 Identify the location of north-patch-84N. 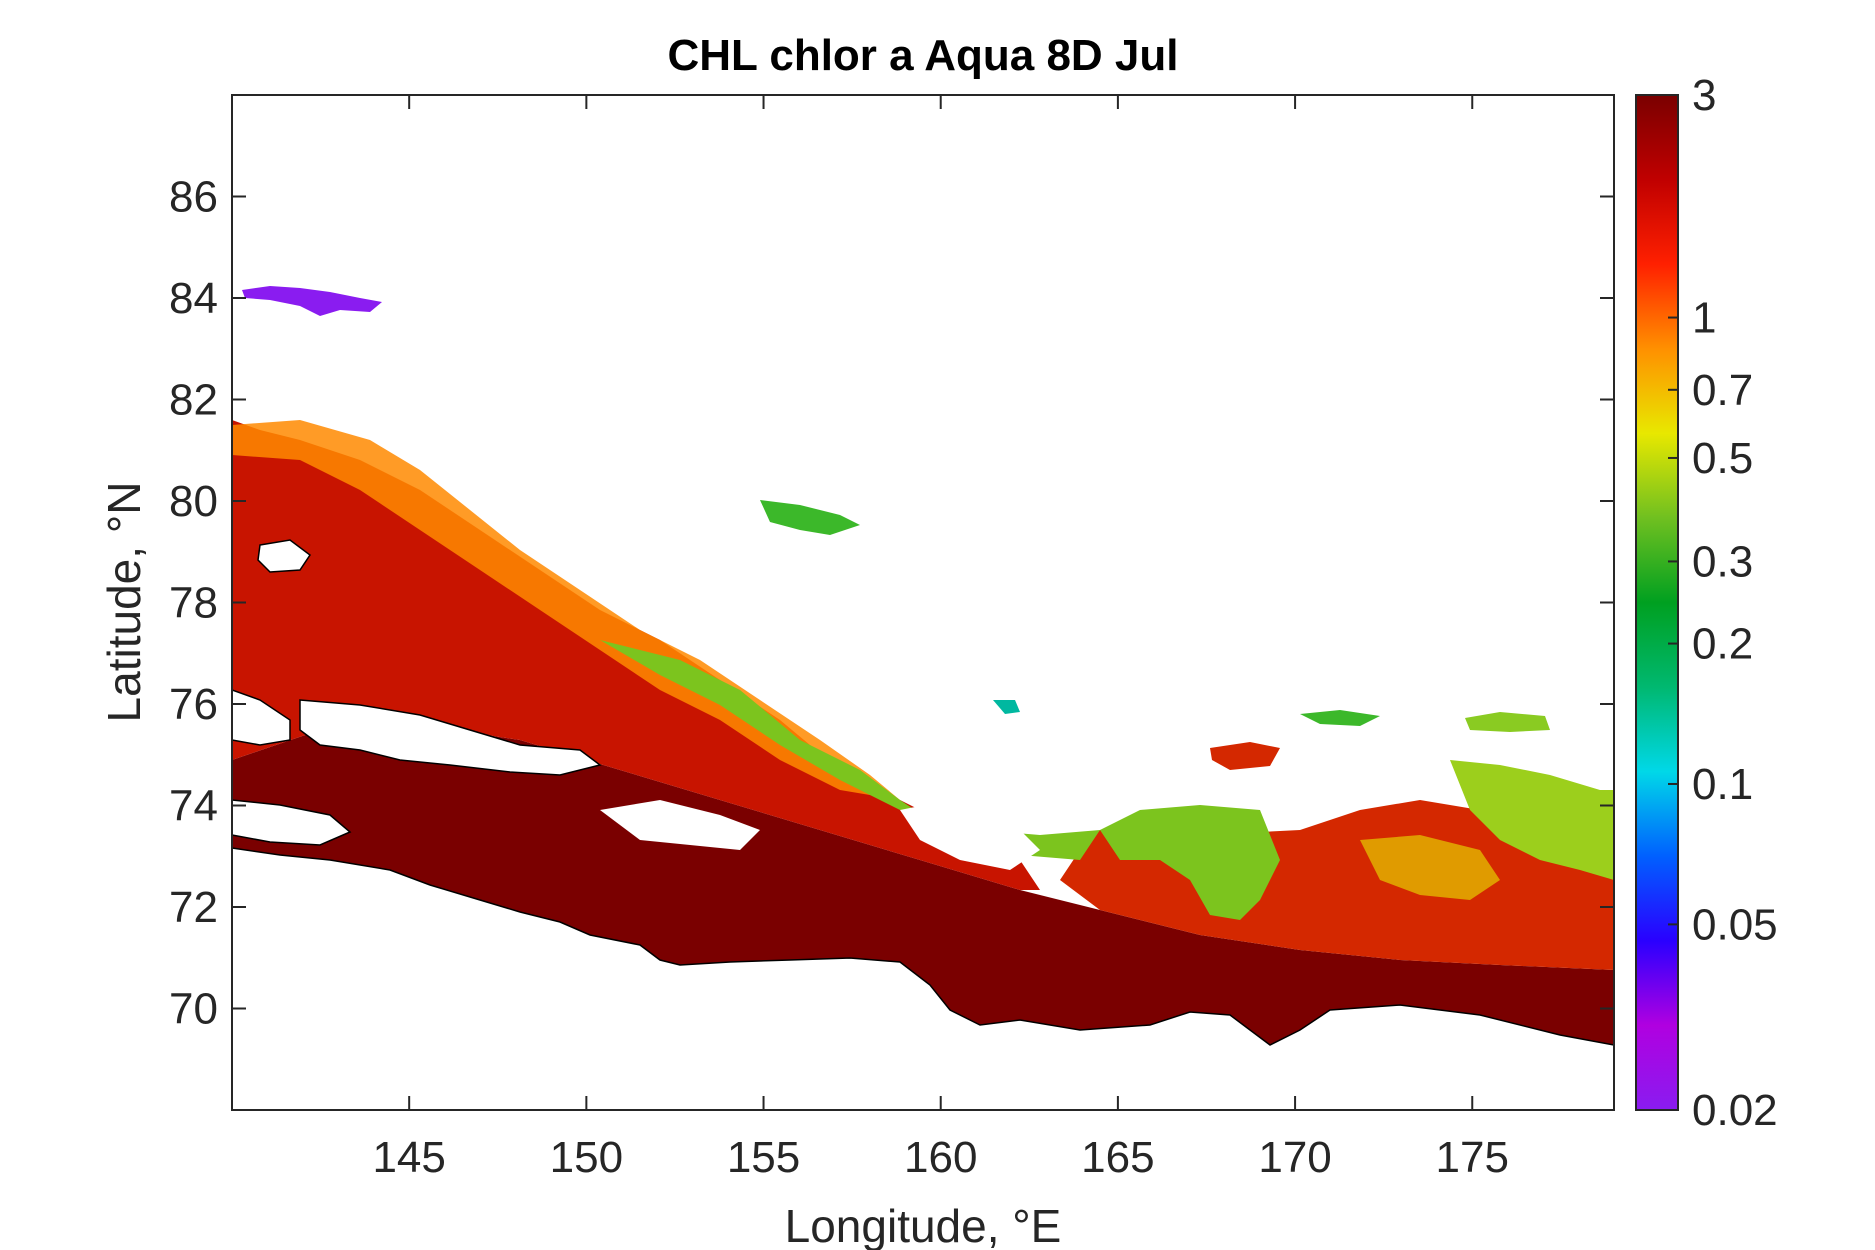
(312, 301).